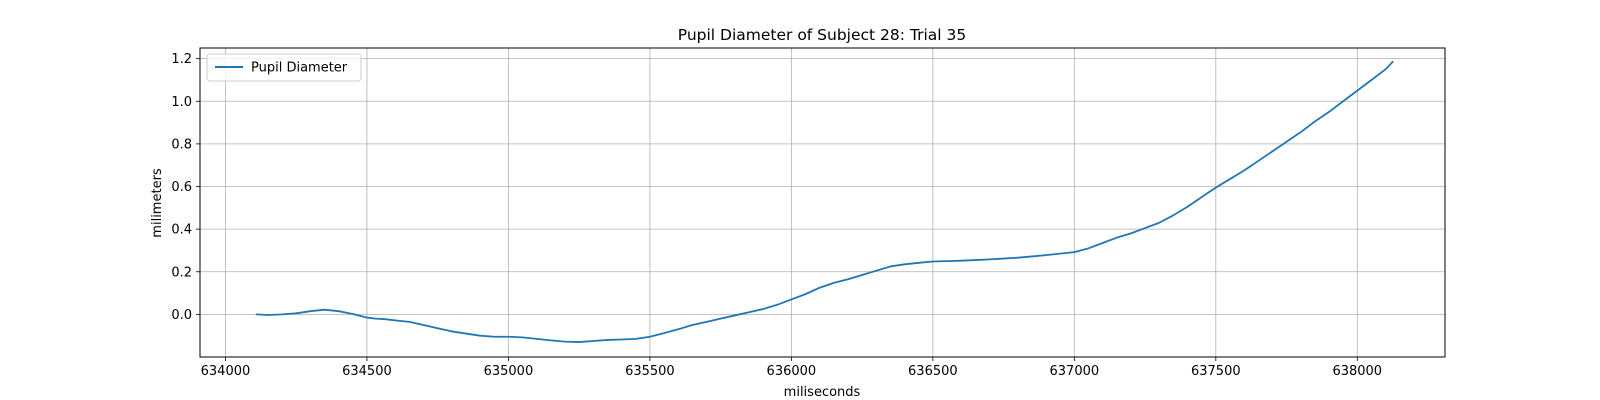  Describe the element at coordinates (157, 203) in the screenshot. I see `y-axis-label: milimeters` at that location.